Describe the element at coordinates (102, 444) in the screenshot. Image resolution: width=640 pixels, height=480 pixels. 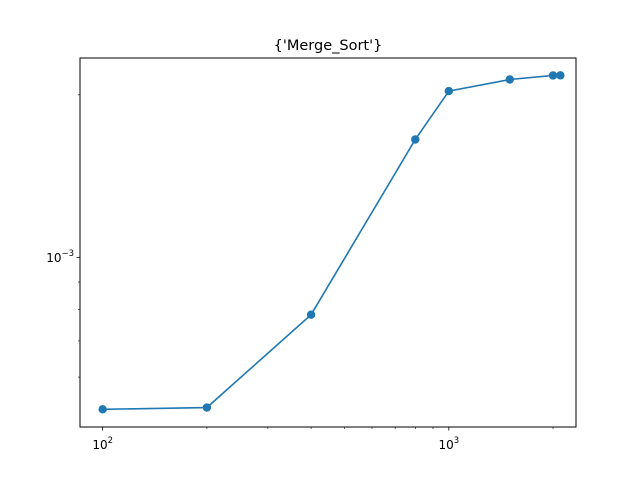
I see `x-tick-label: 10²` at that location.